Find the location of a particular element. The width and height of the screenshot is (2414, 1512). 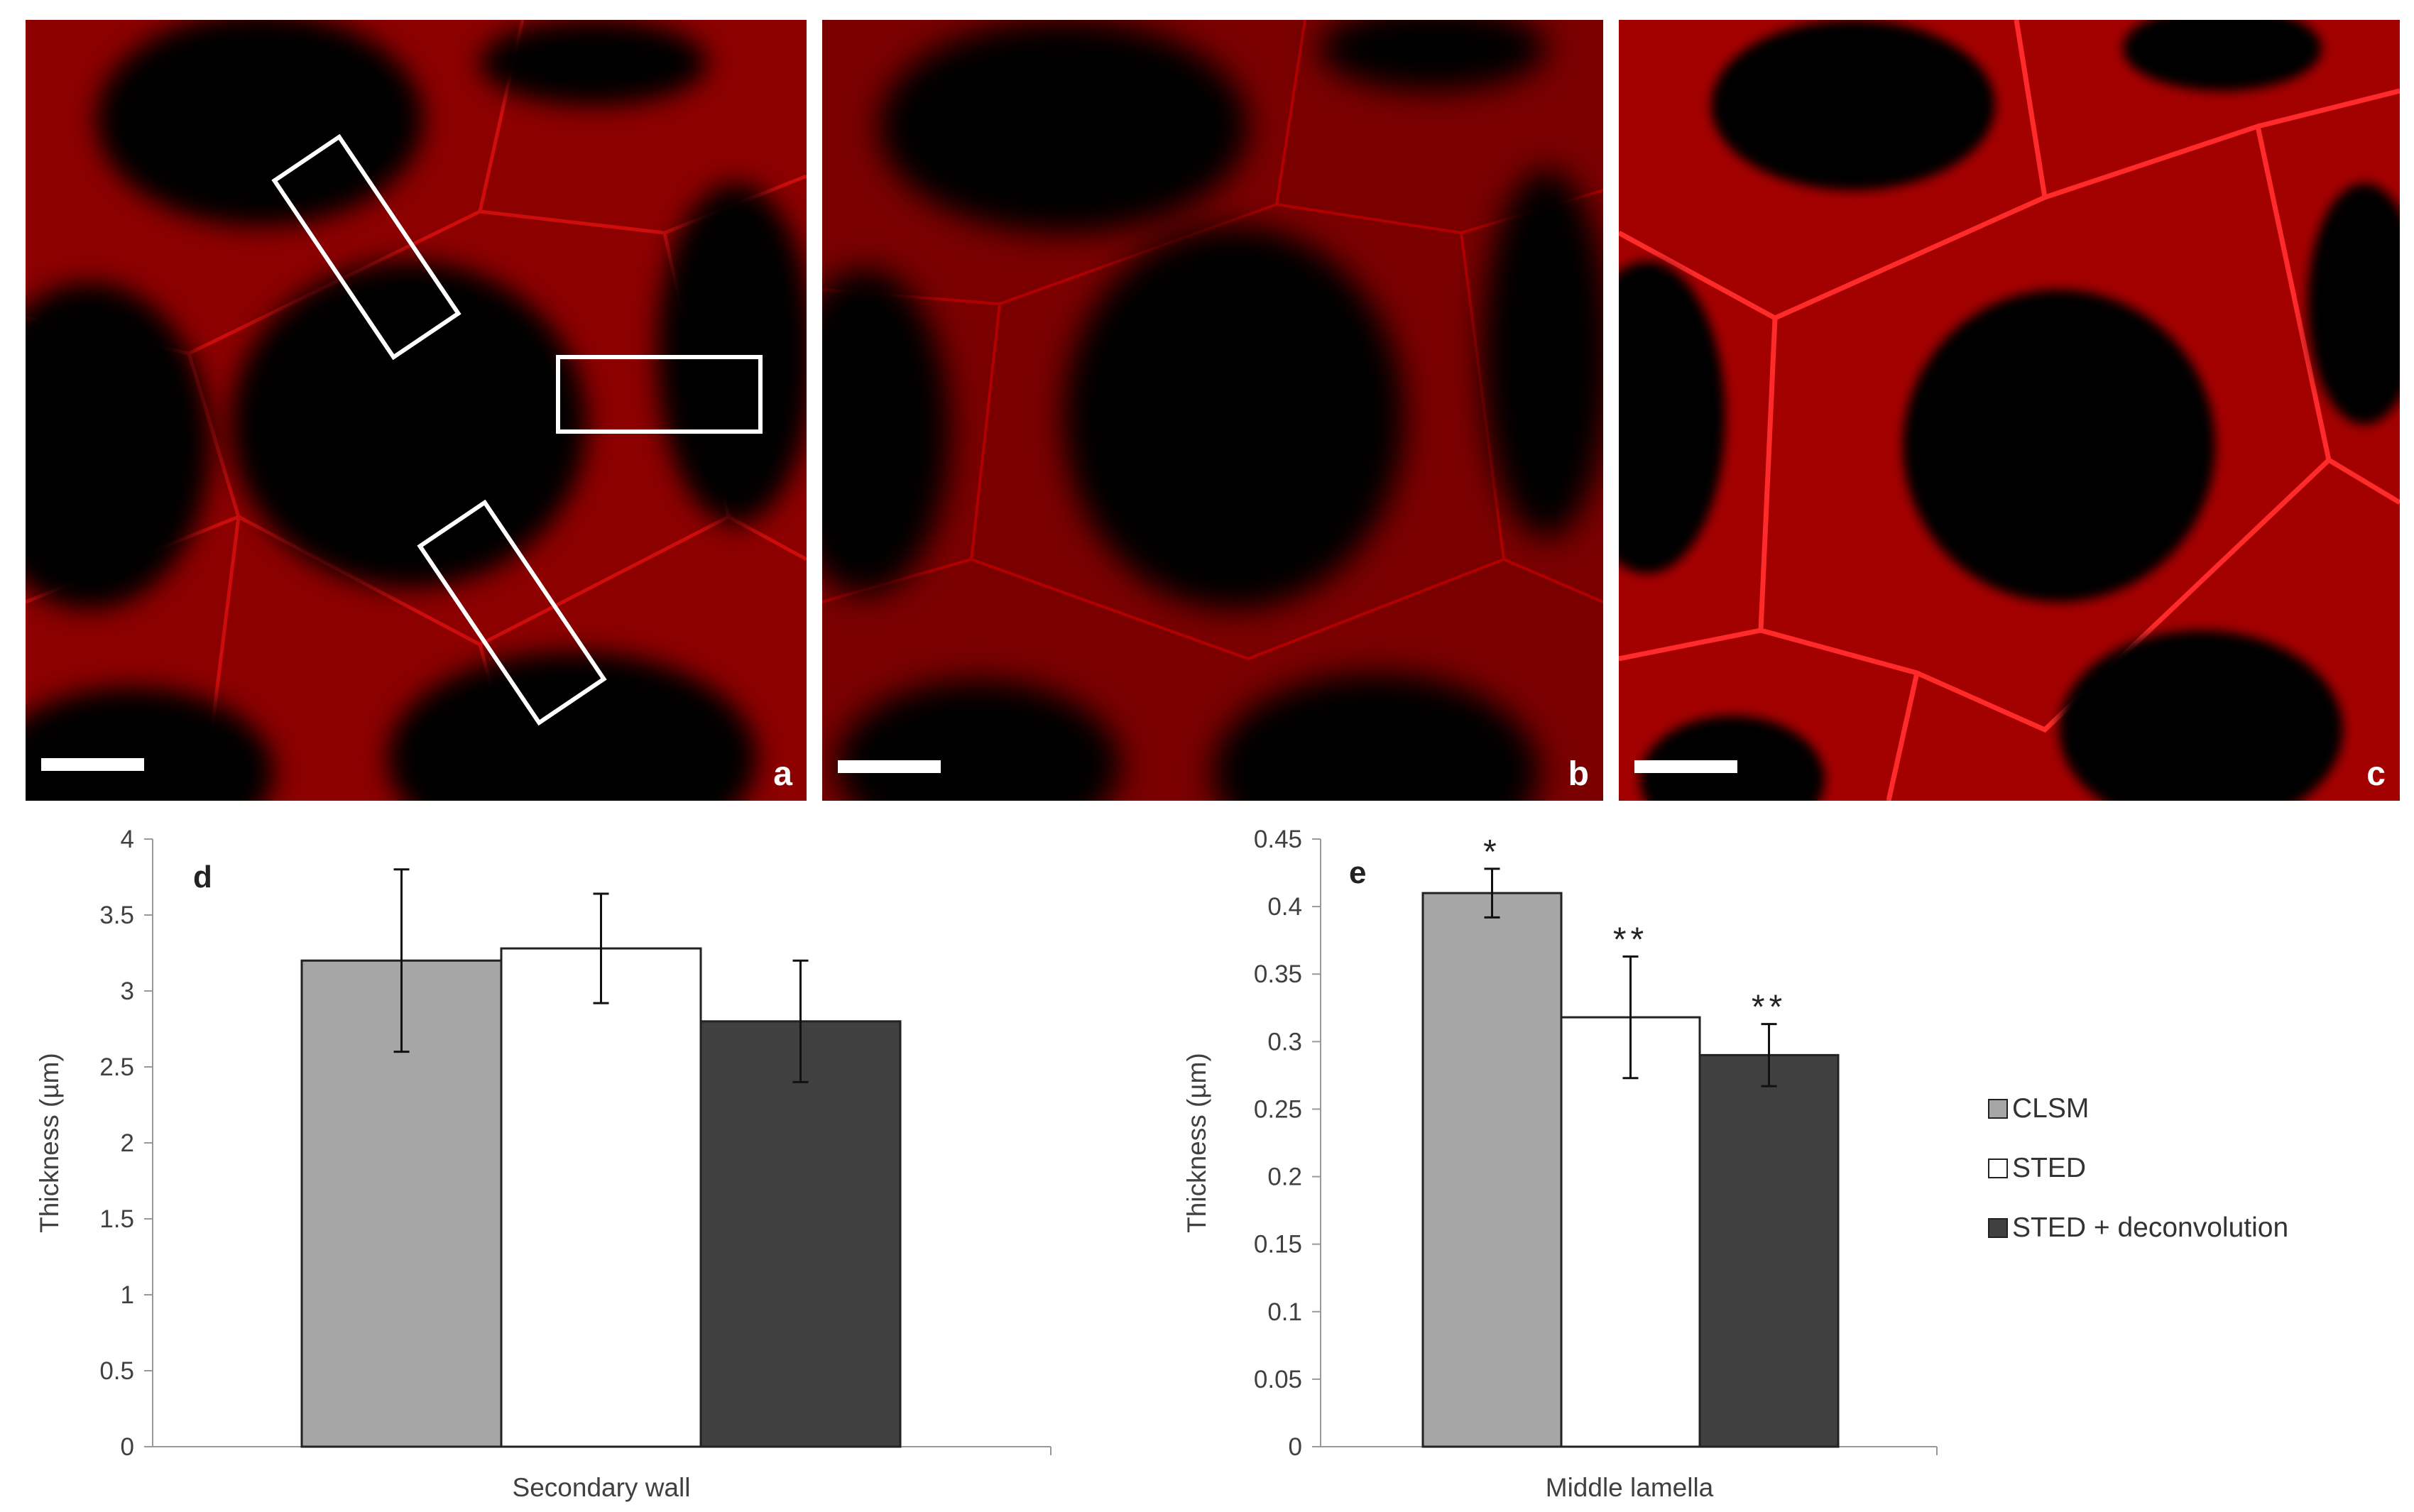

legend-label: CLSM is located at coordinates (2051, 1108).